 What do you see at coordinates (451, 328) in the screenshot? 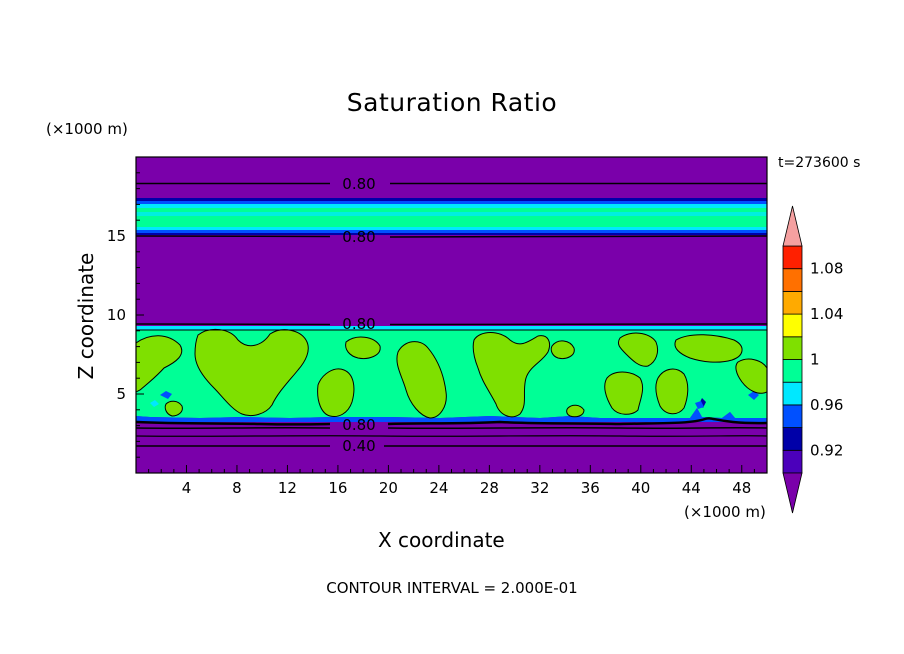
I see `cloud-layer-top-edge` at bounding box center [451, 328].